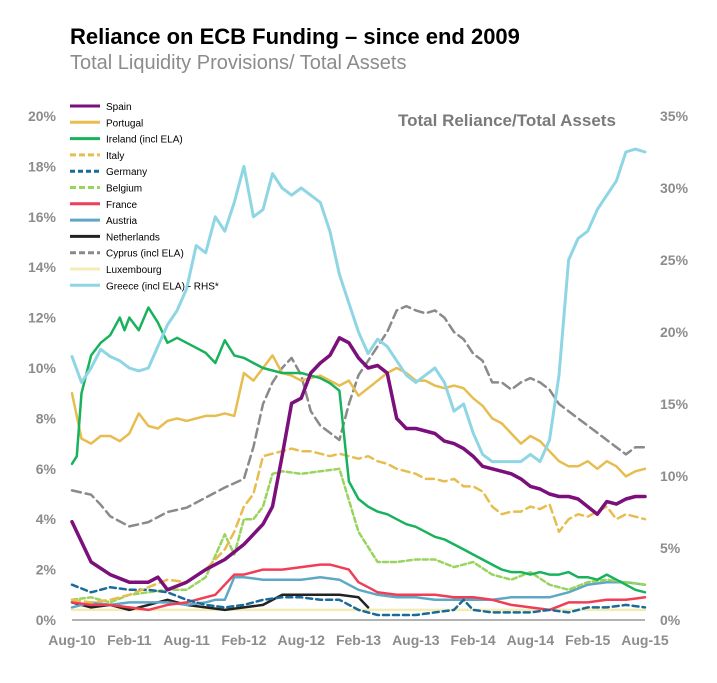 Image resolution: width=717 pixels, height=683 pixels. I want to click on y-left-tick-label: 10%, so click(42, 368).